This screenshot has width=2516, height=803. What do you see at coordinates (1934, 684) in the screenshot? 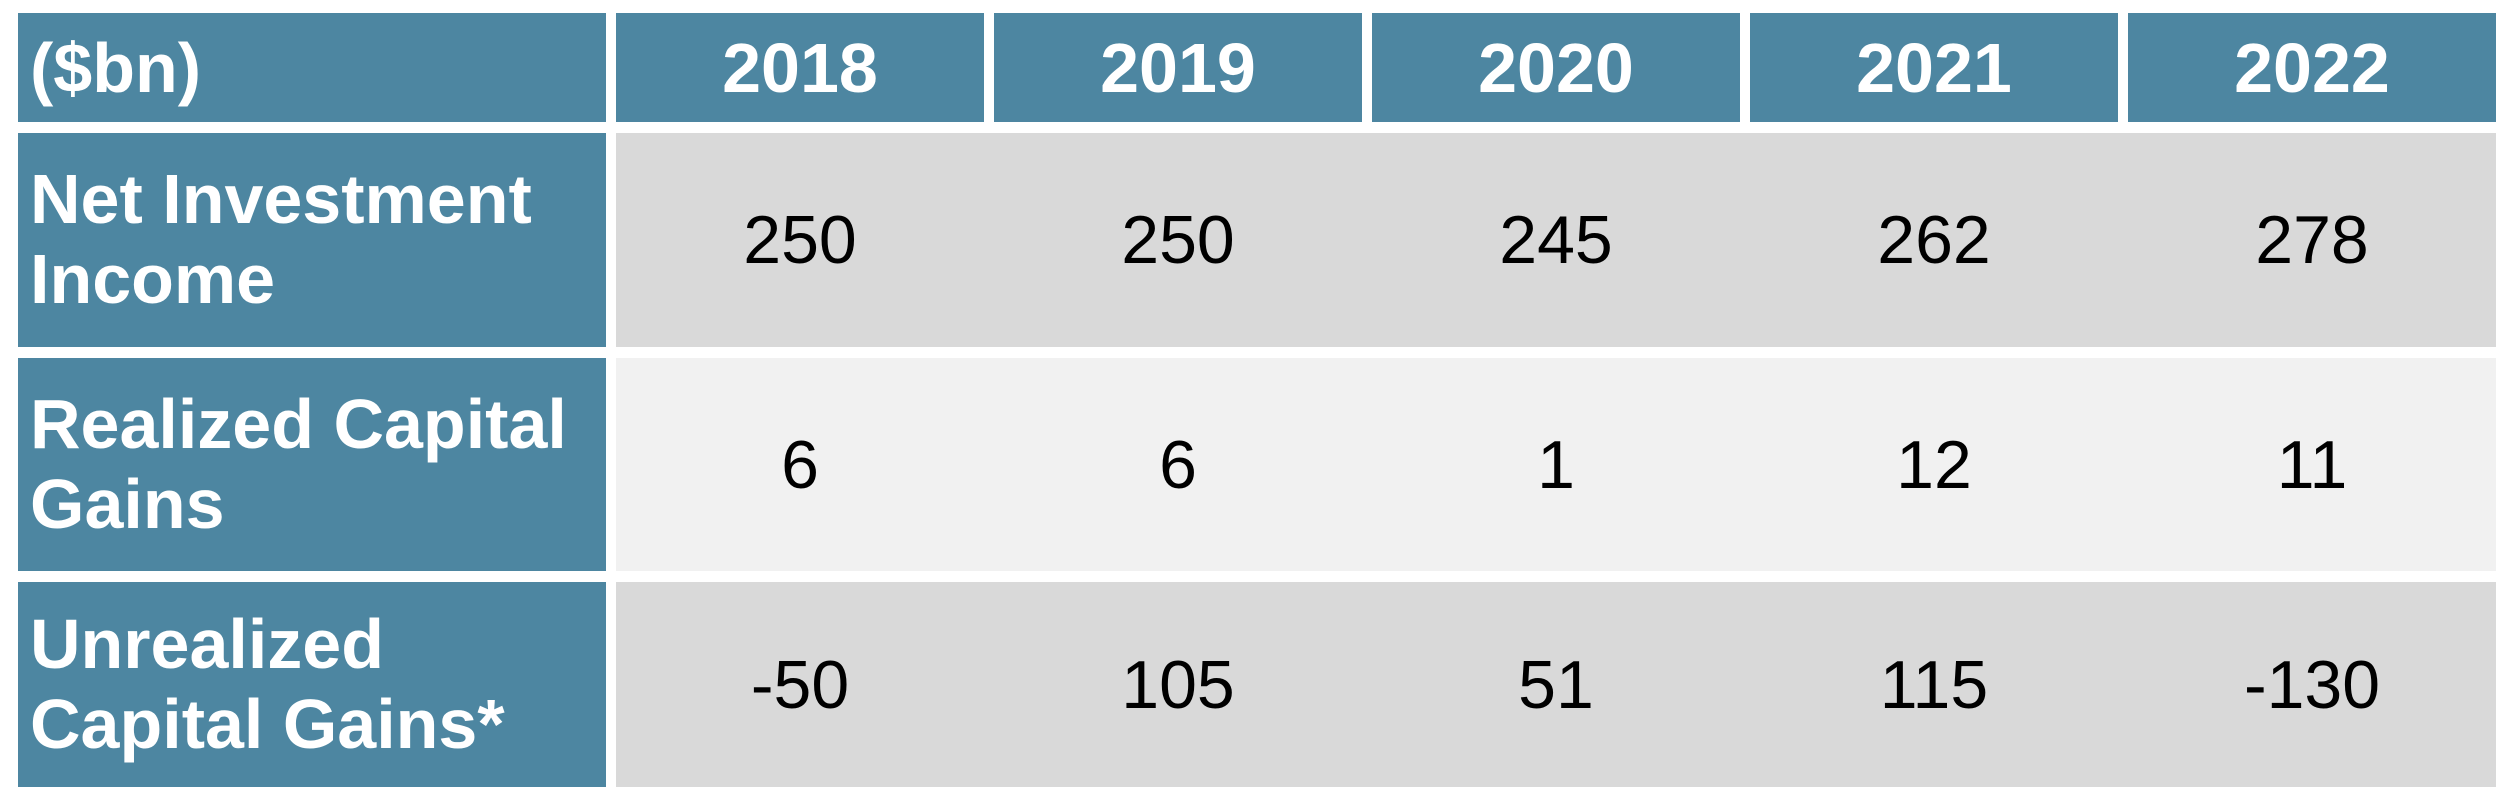
I see `value-cell: 115` at bounding box center [1934, 684].